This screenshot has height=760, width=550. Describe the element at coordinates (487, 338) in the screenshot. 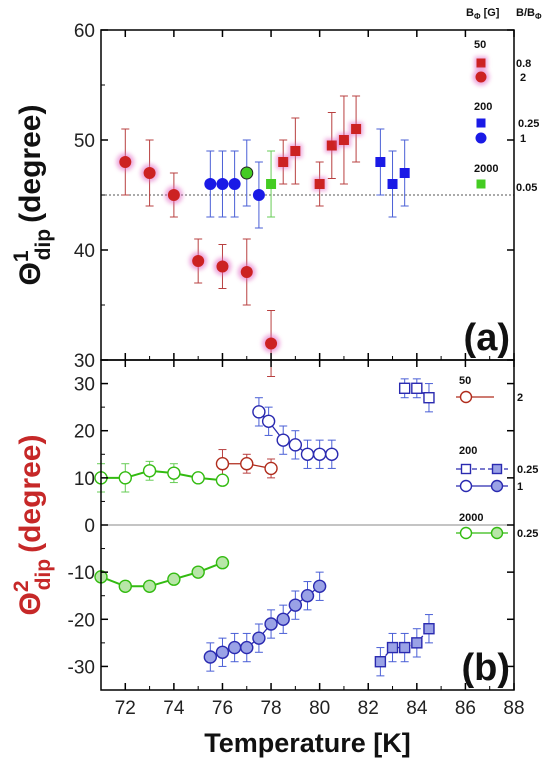

I see `panel-label: (a)` at that location.